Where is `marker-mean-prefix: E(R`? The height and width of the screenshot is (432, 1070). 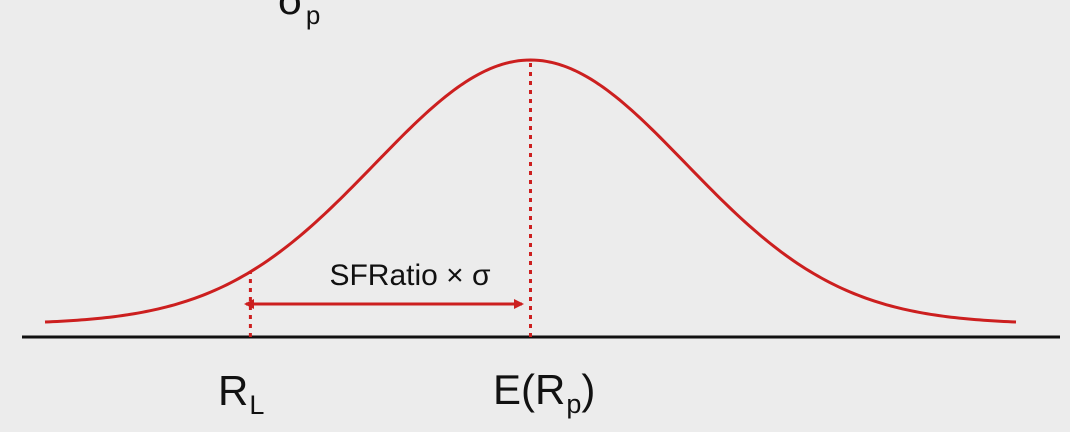 marker-mean-prefix: E(R is located at coordinates (529, 389).